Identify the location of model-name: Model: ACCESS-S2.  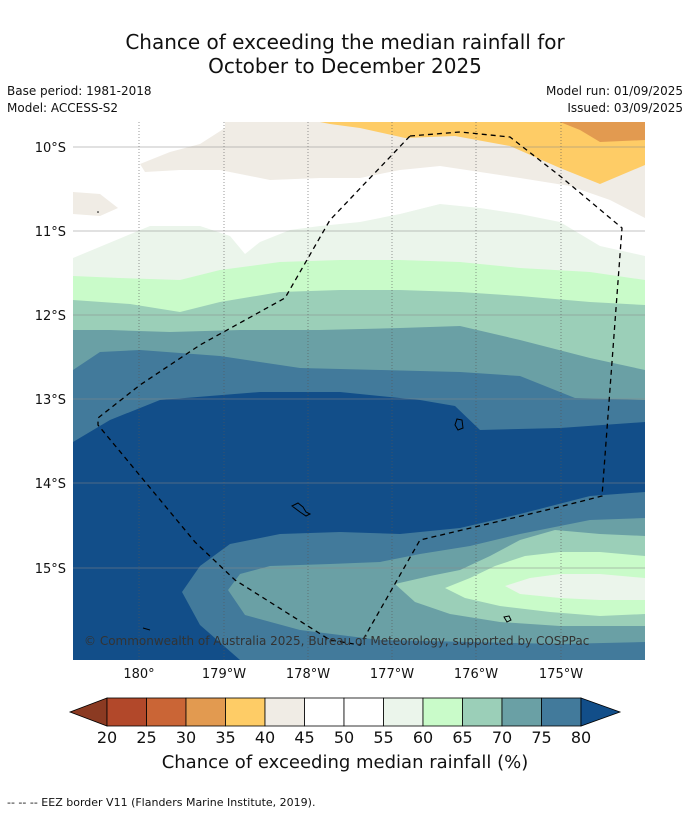
(63, 108).